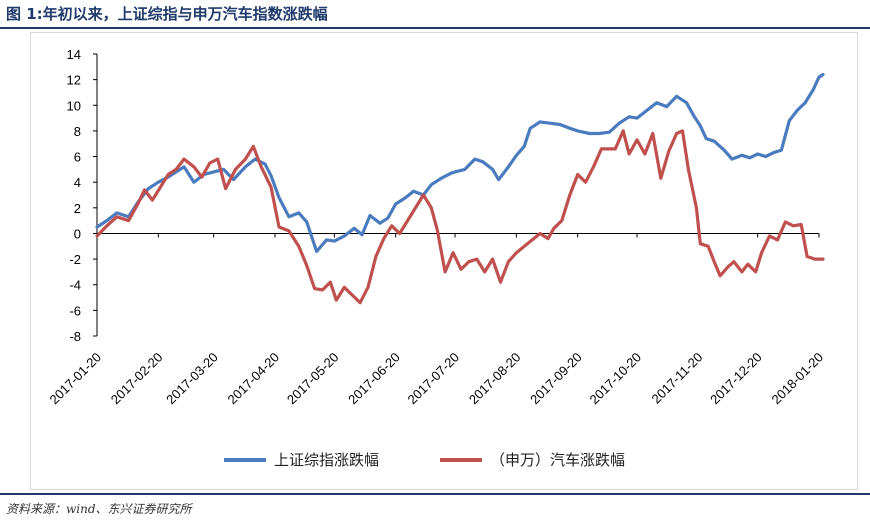 This screenshot has height=521, width=870. Describe the element at coordinates (74, 105) in the screenshot. I see `y-tick-label: 10` at that location.